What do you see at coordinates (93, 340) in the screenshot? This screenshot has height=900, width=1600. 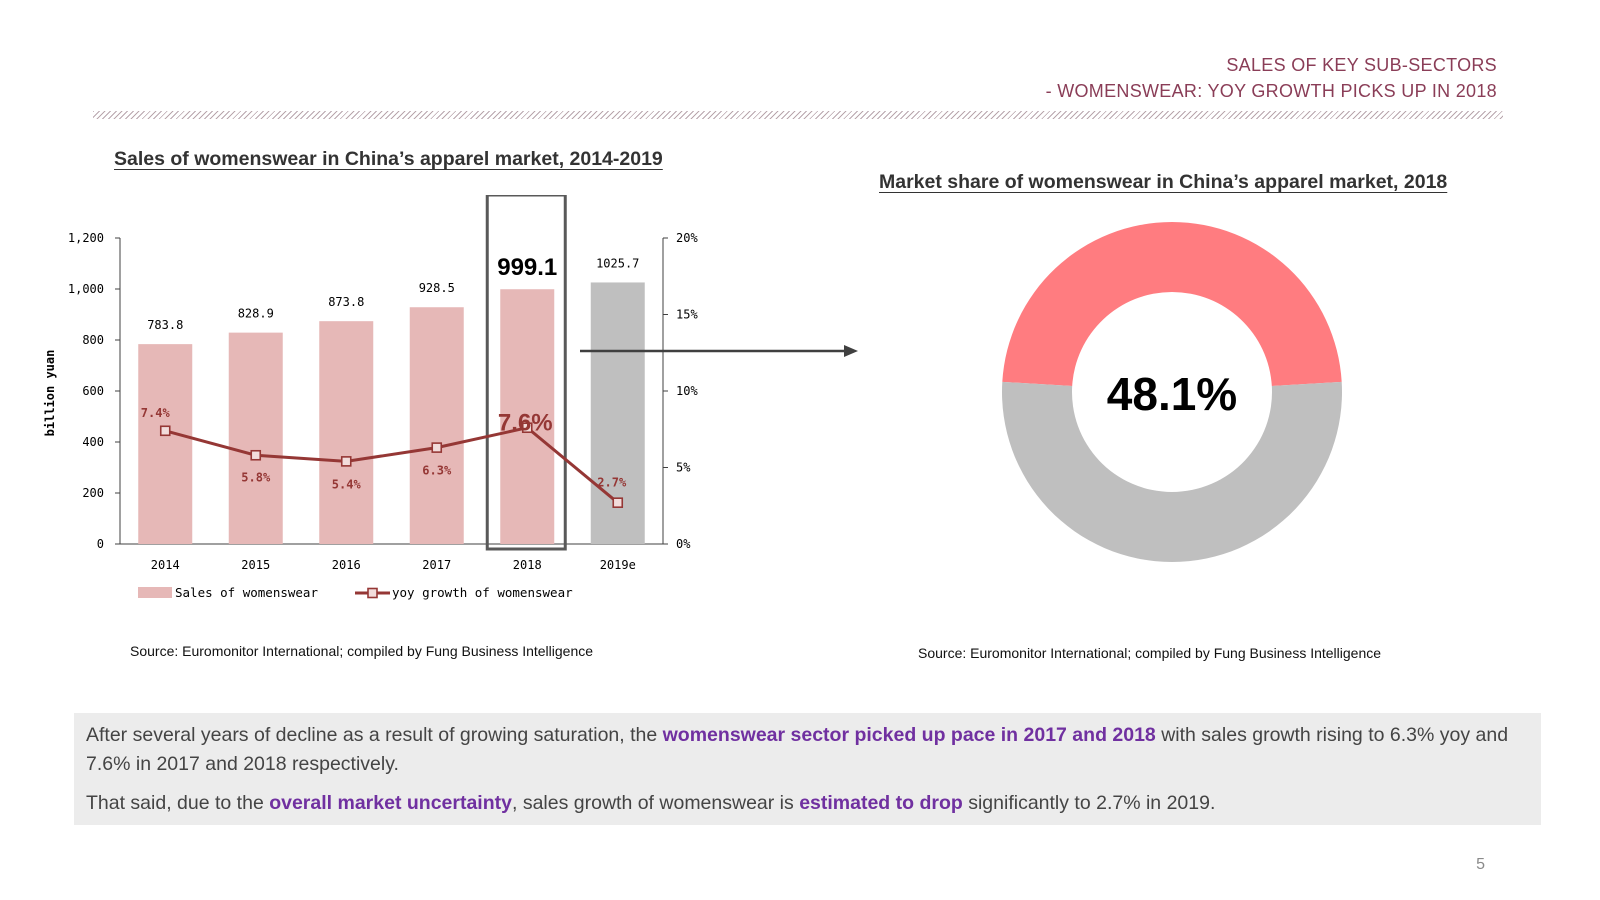 I see `y-tick-label: 800` at bounding box center [93, 340].